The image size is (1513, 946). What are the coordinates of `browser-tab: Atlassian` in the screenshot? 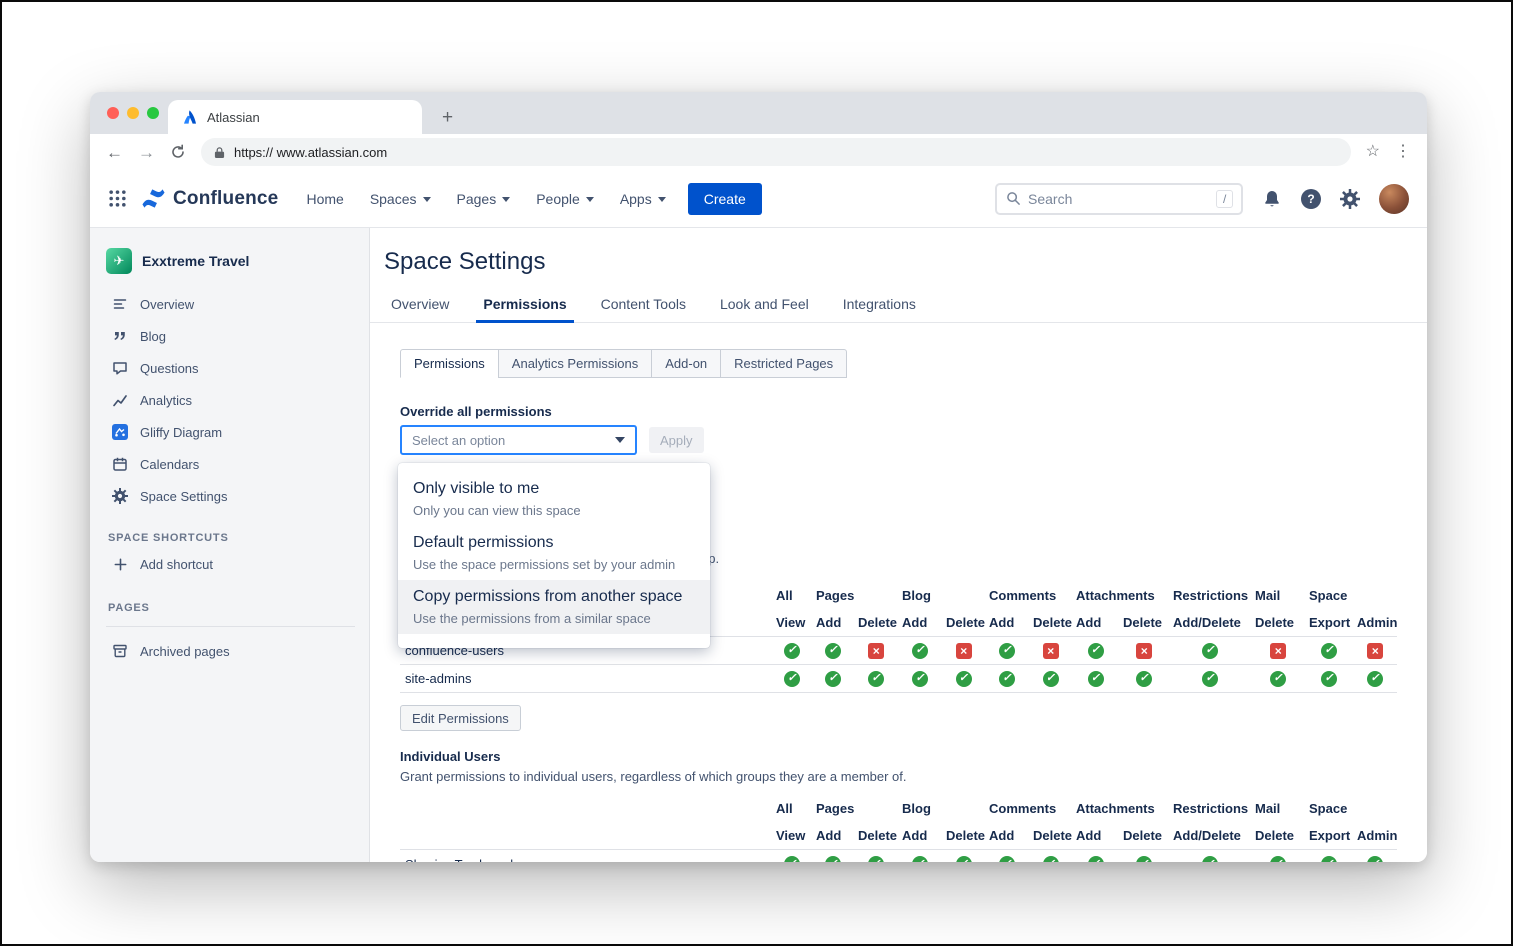 It's located at (295, 117).